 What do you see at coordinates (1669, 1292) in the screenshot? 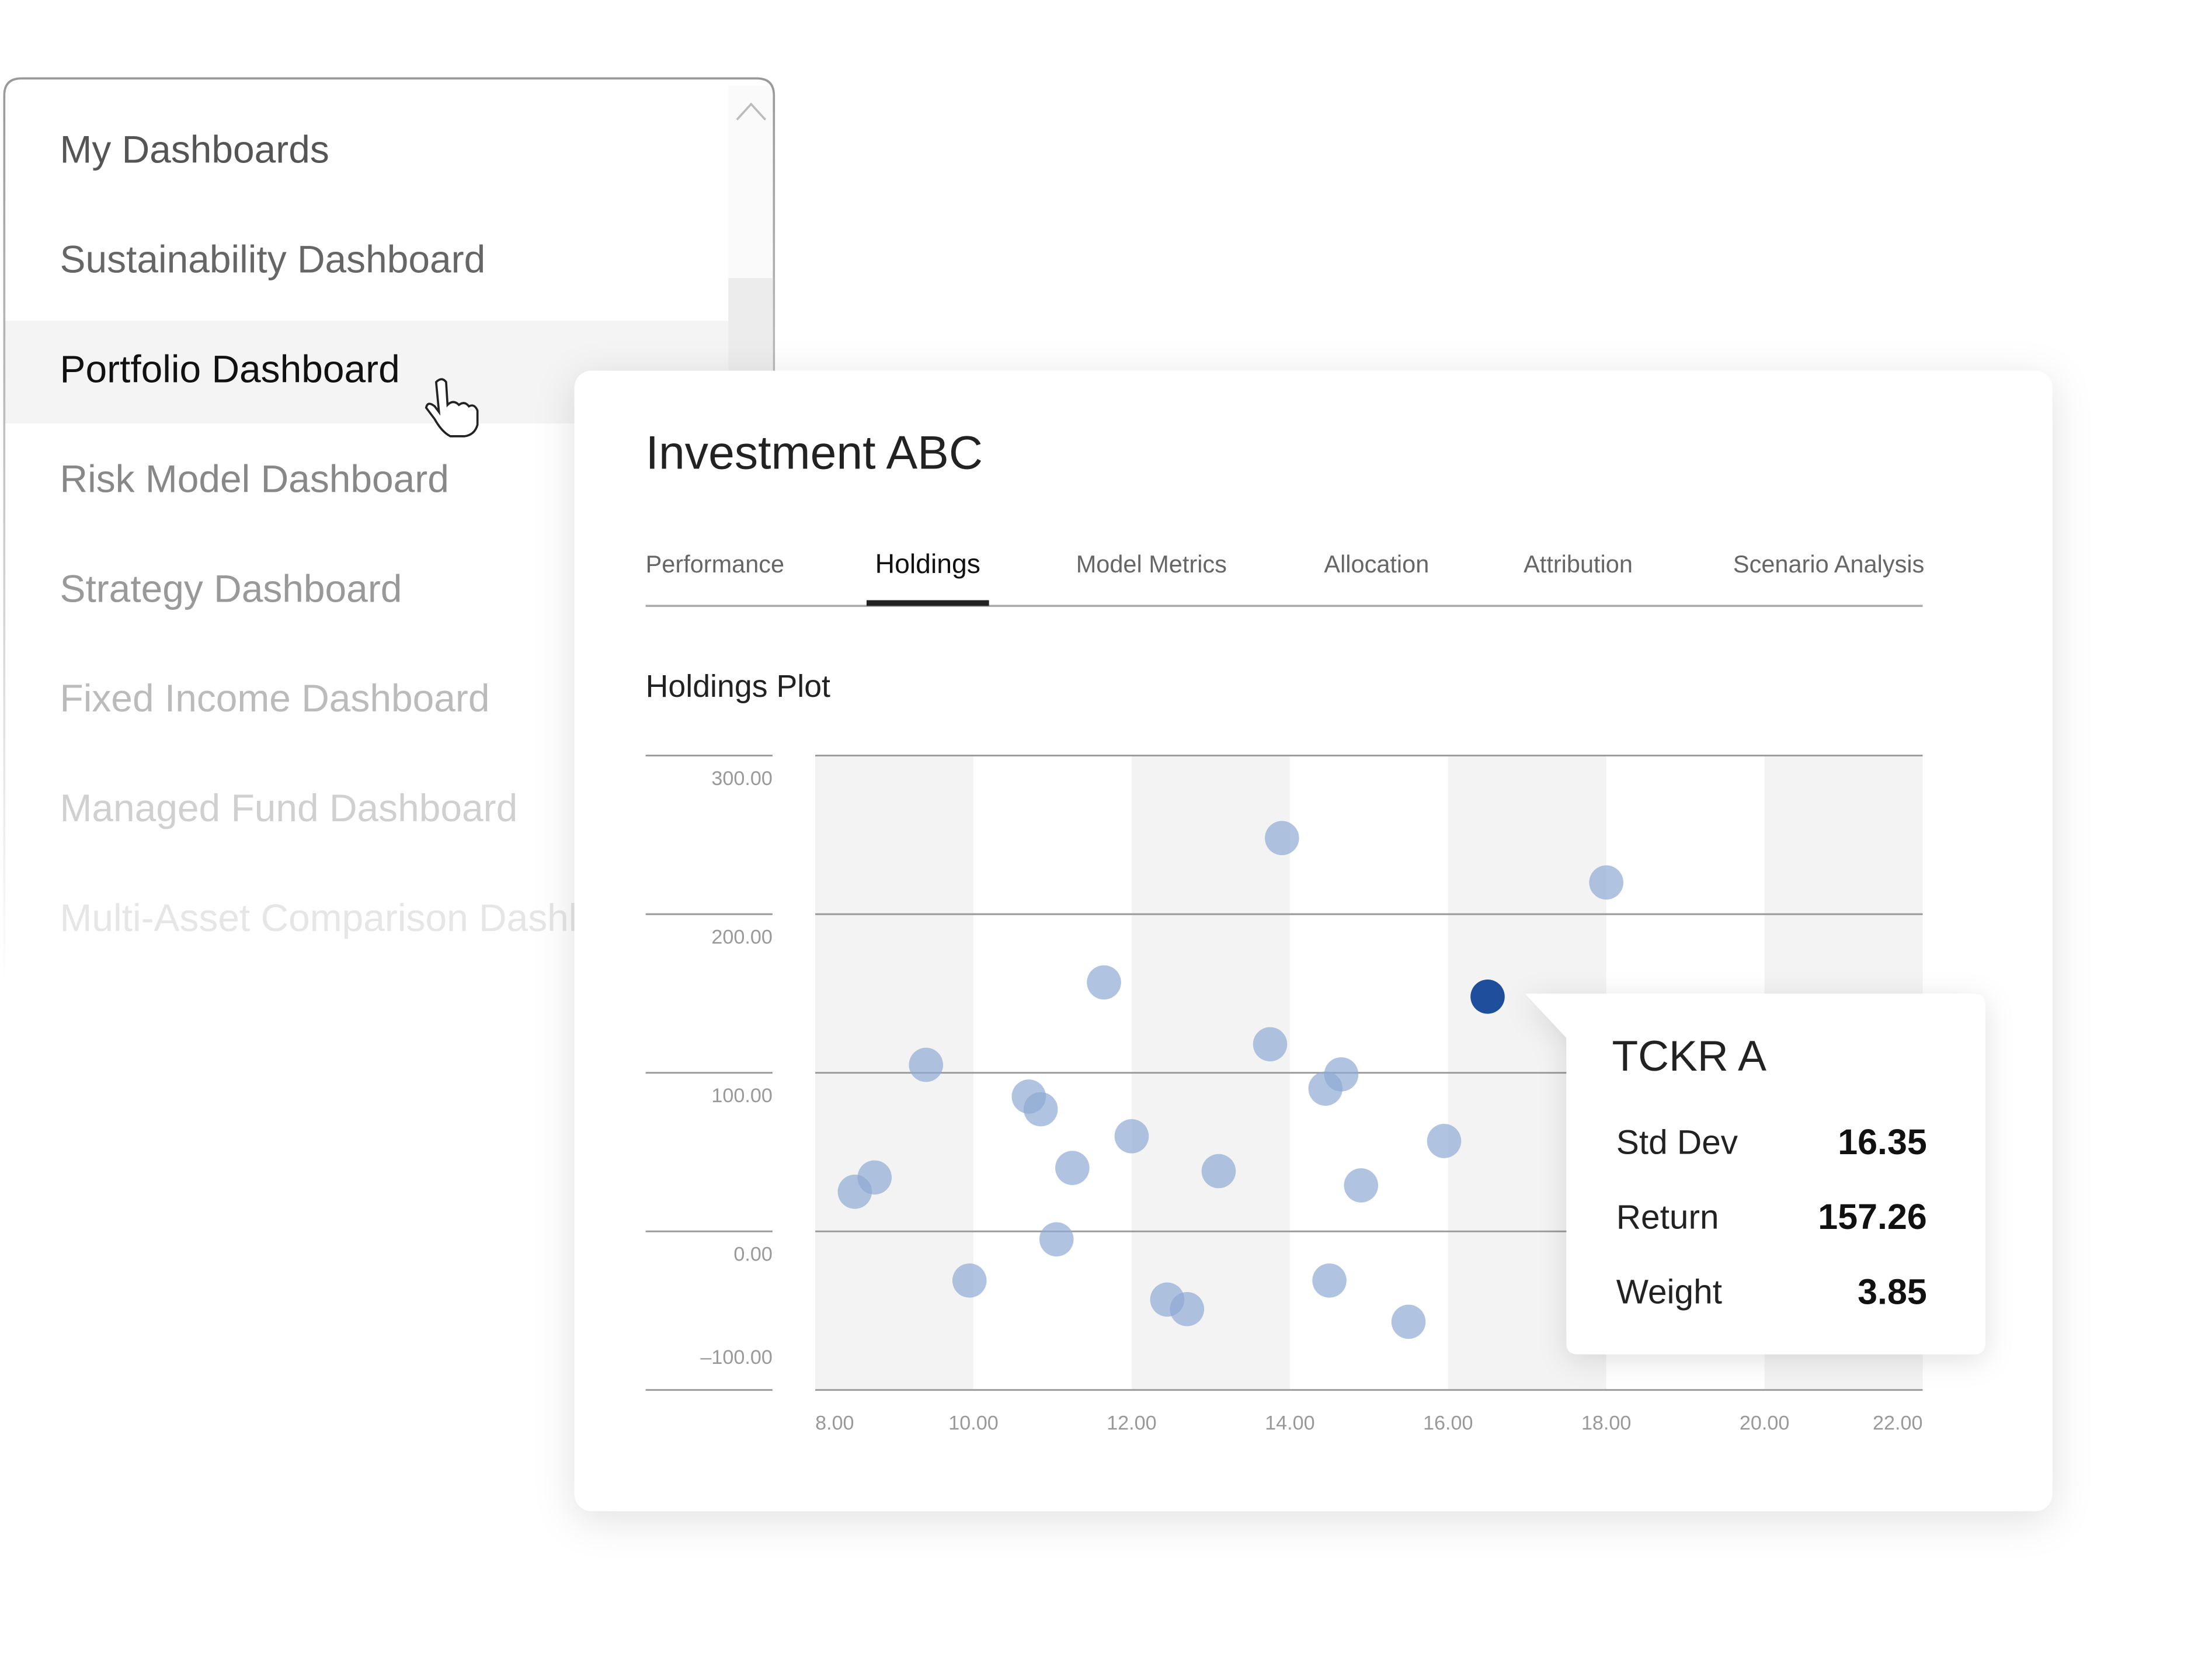
I see `tooltip-label: Weight` at bounding box center [1669, 1292].